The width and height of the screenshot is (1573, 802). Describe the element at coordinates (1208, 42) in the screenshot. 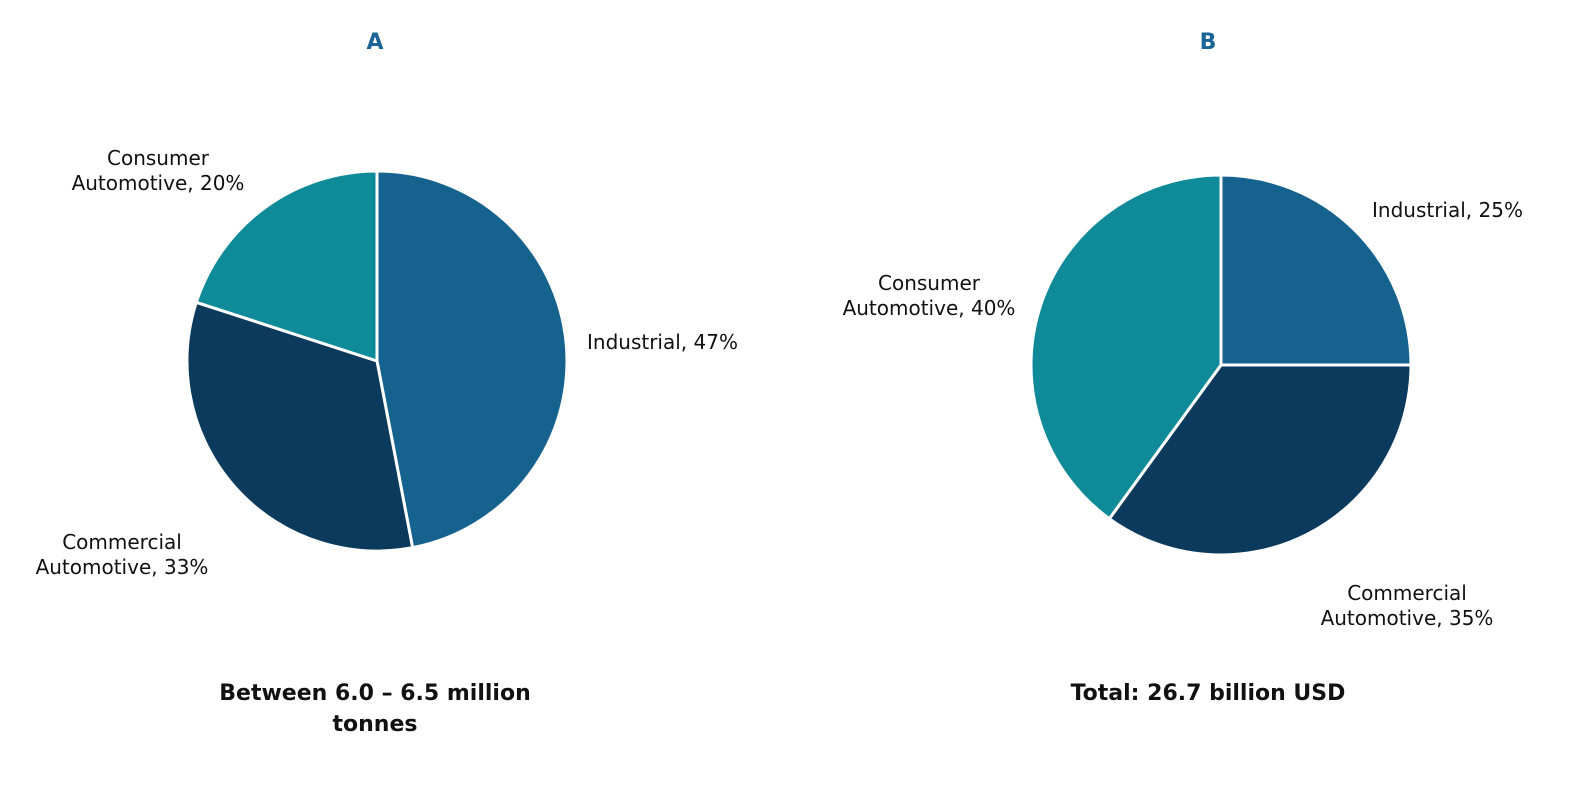

I see `chart-title-b: B` at that location.